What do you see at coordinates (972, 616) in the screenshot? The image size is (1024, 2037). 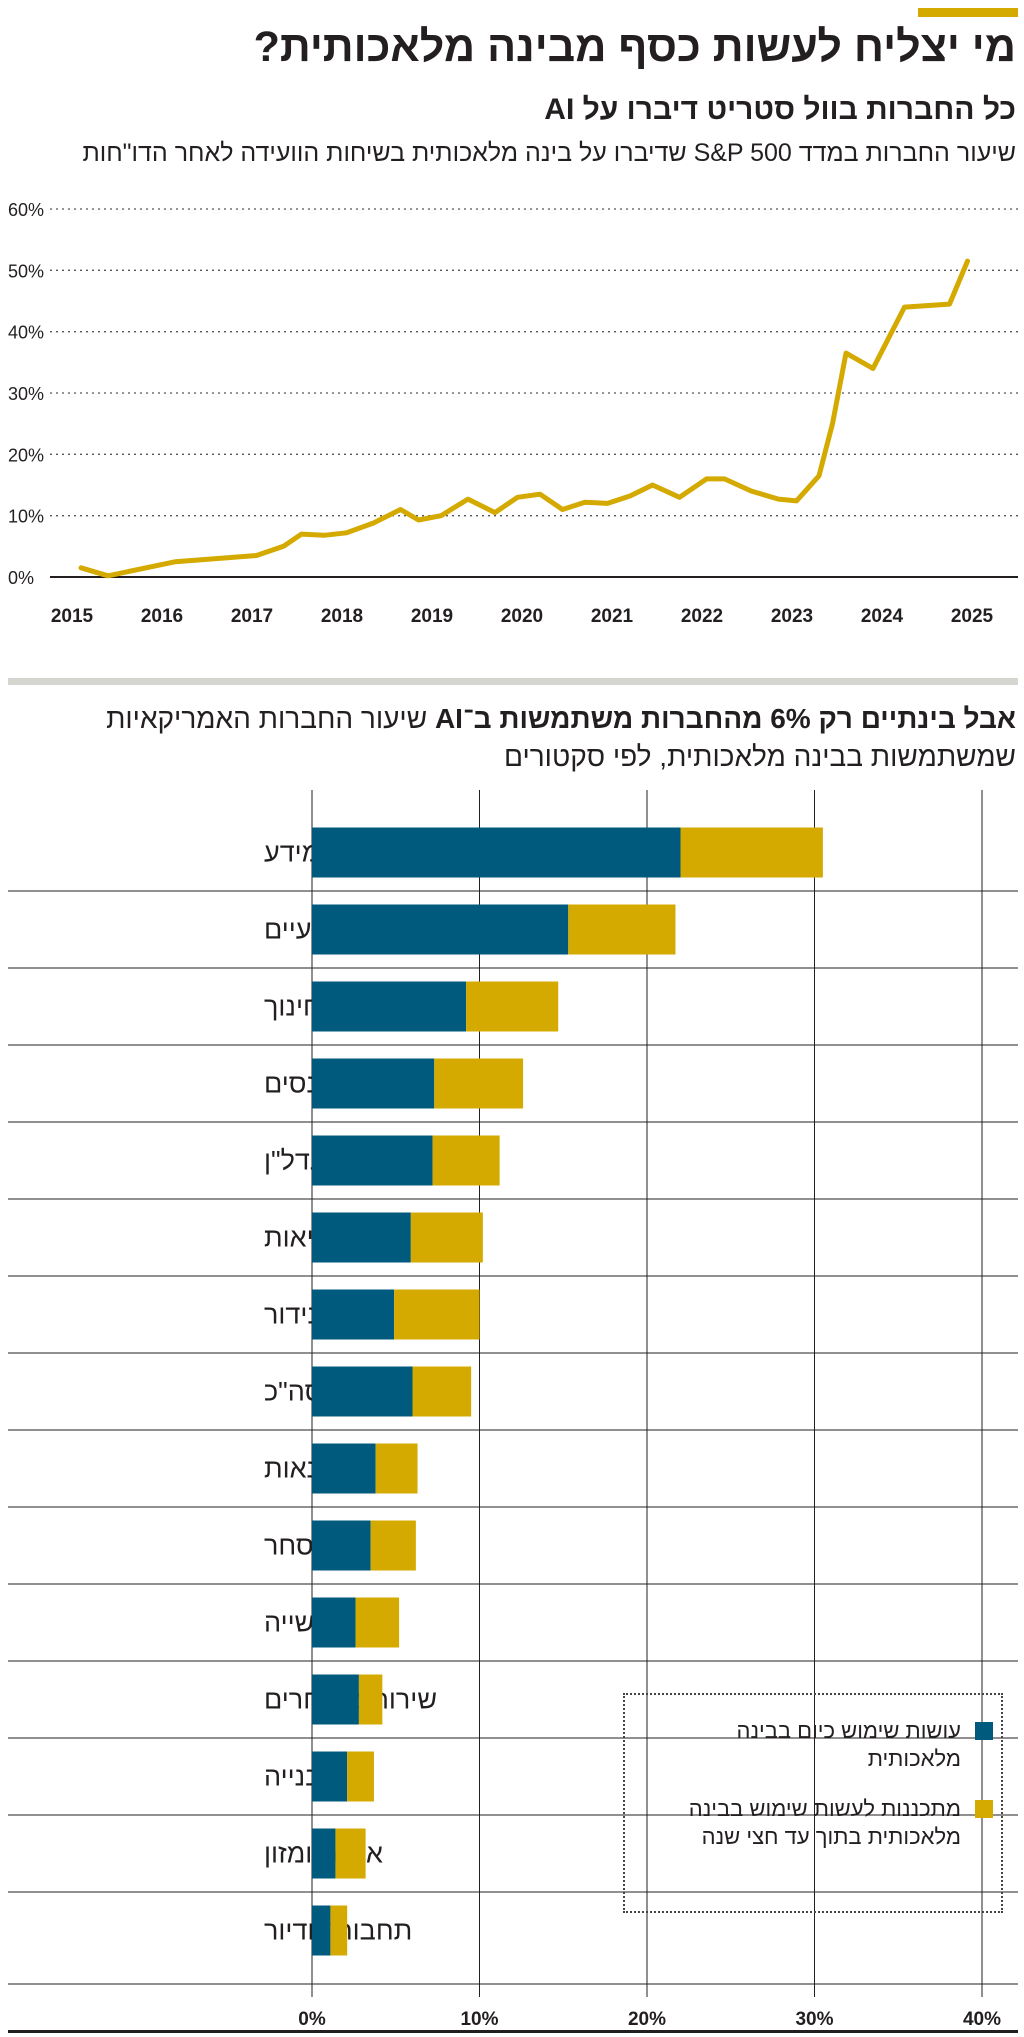 I see `x-tick-label: 2025` at bounding box center [972, 616].